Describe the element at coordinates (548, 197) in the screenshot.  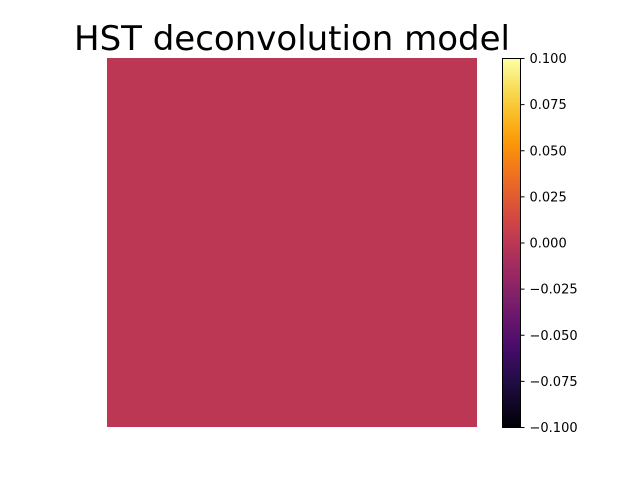
I see `colorbar-tick-label: 0.025` at that location.